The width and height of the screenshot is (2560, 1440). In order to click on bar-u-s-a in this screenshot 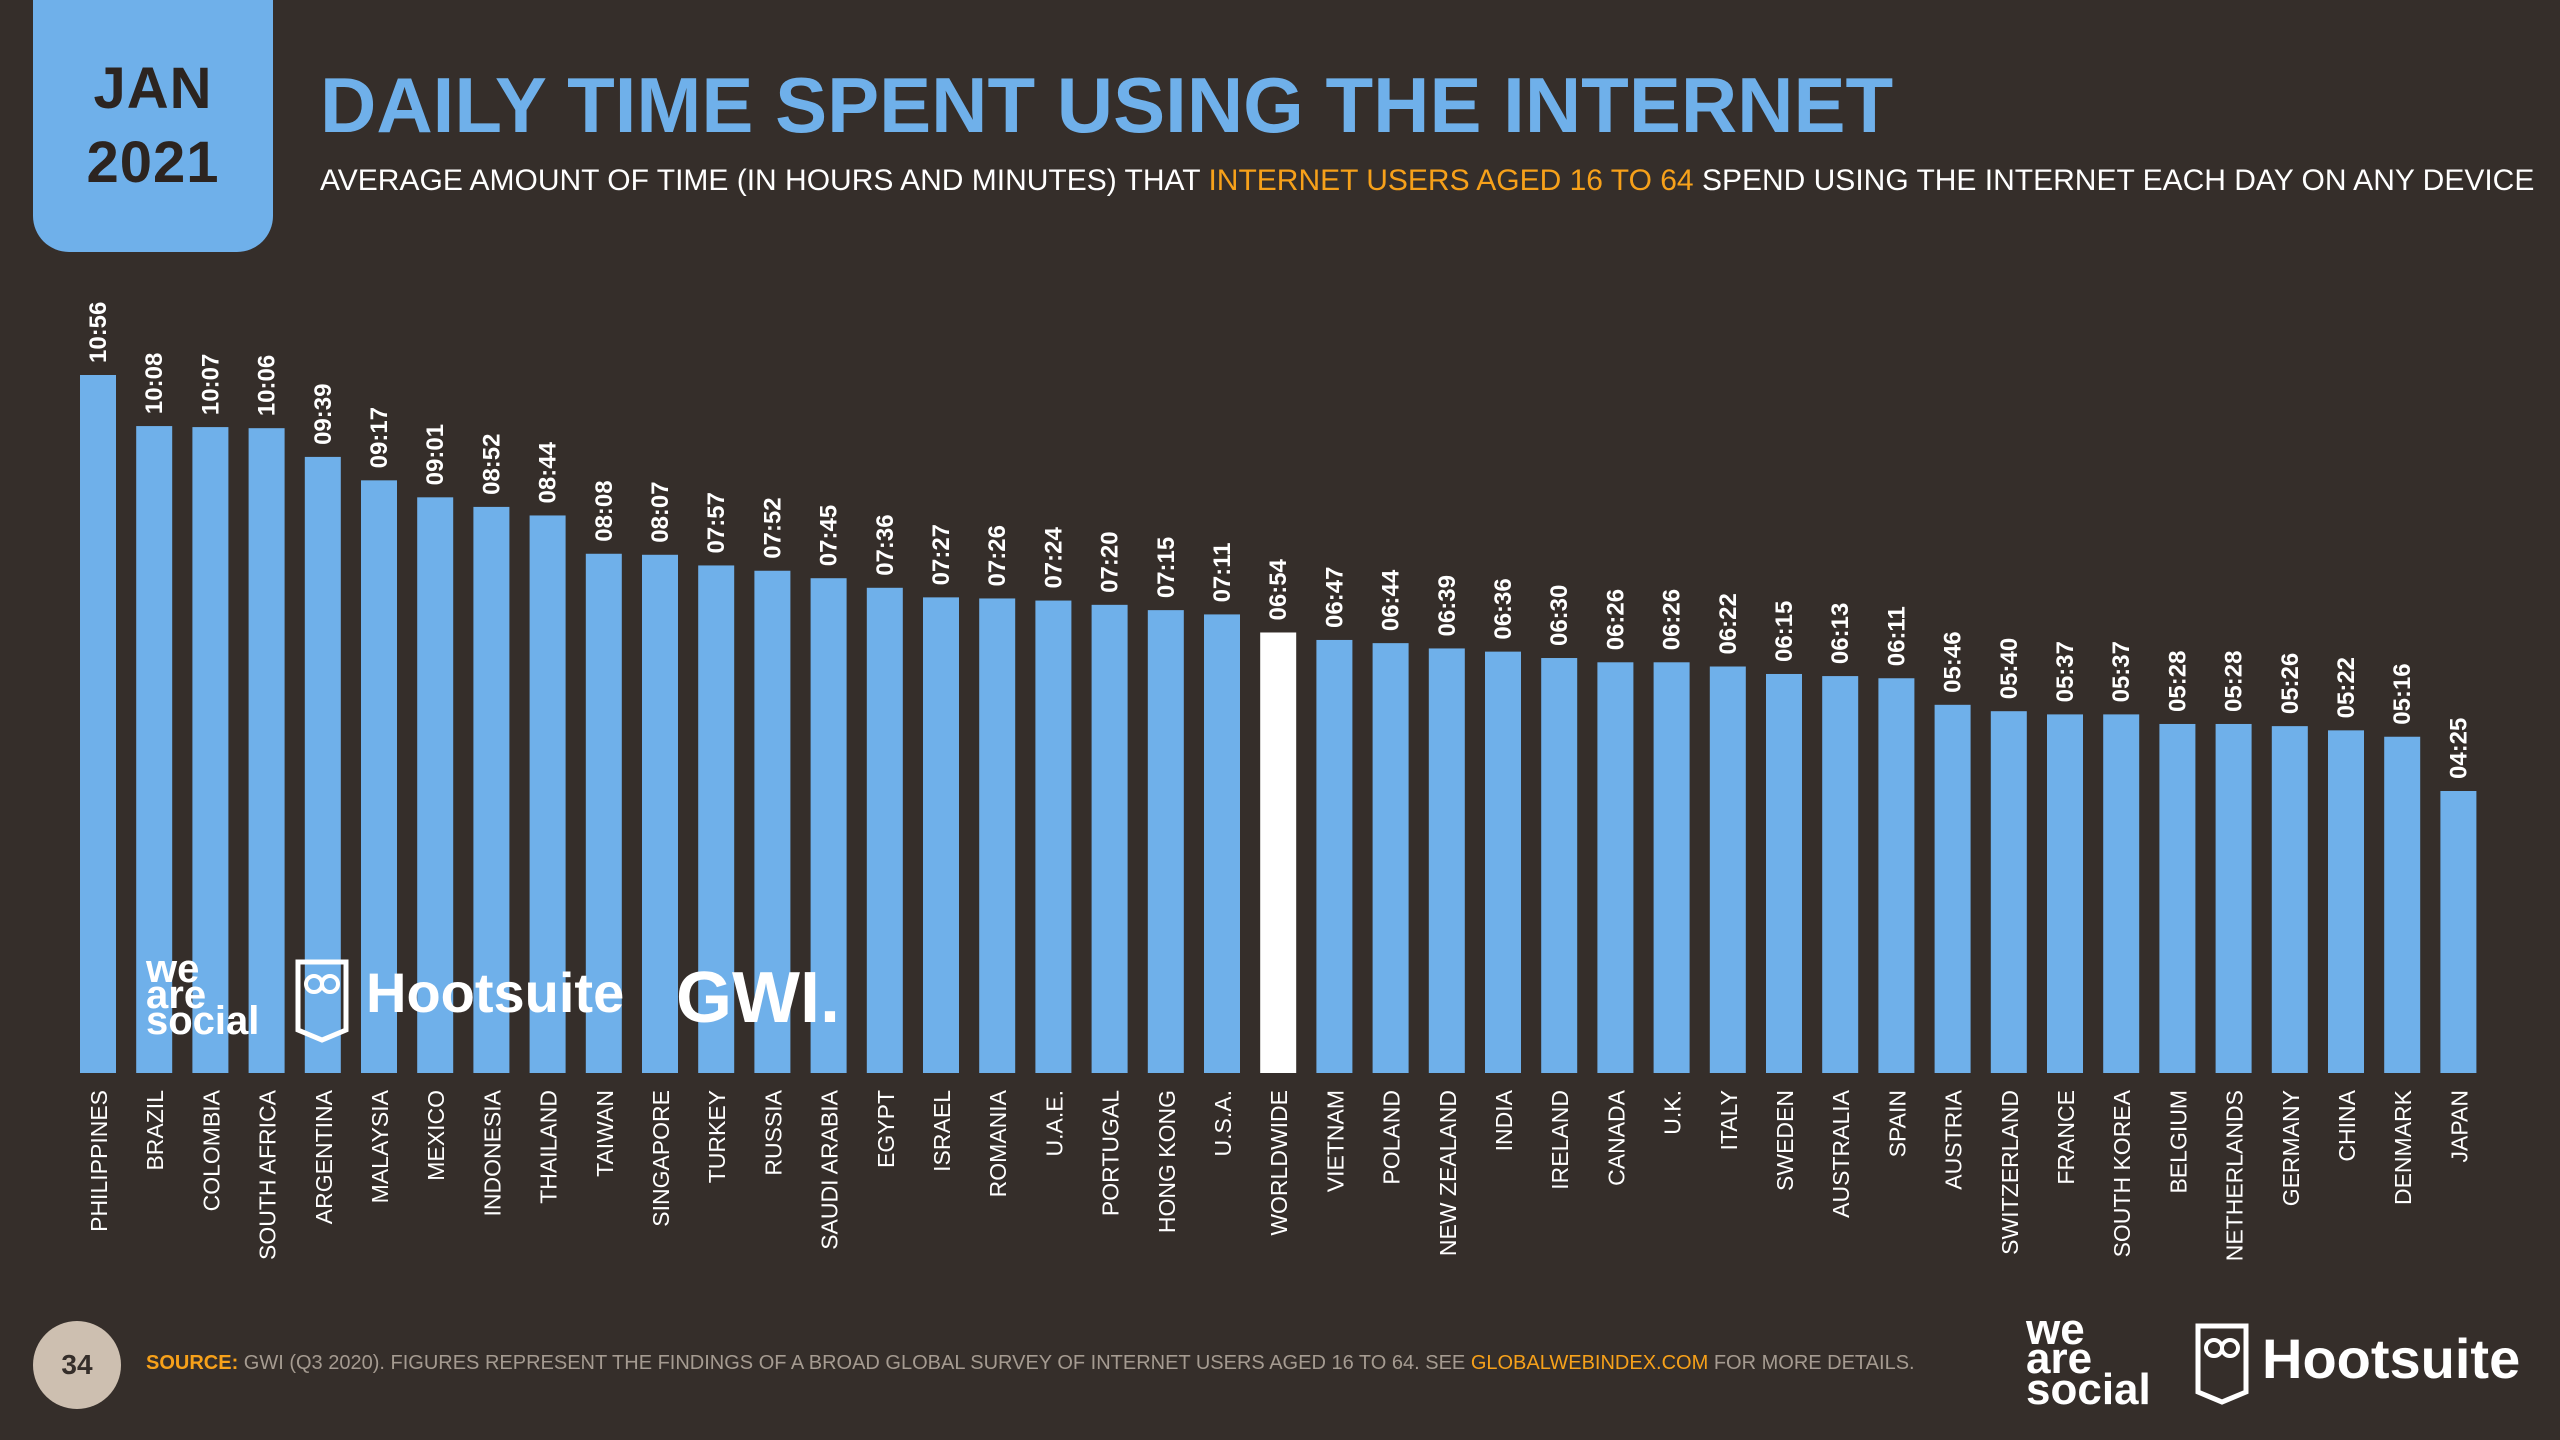, I will do `click(1222, 843)`.